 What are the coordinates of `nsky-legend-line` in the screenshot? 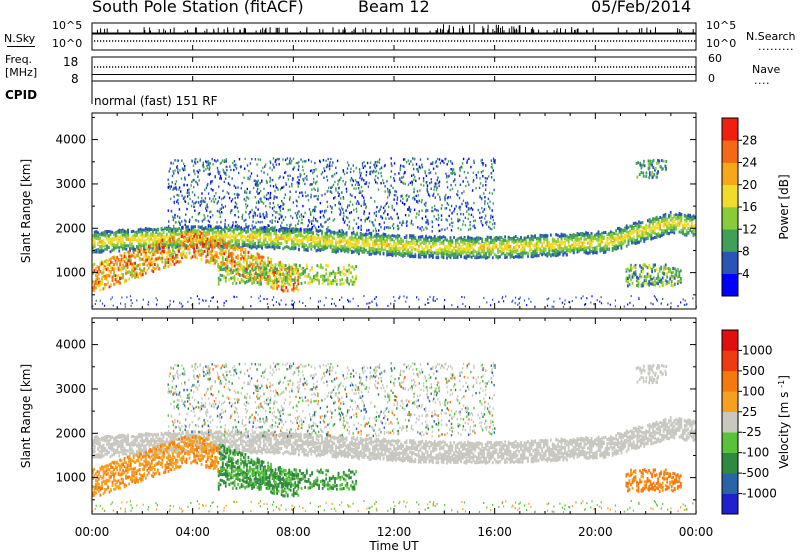 It's located at (21, 46).